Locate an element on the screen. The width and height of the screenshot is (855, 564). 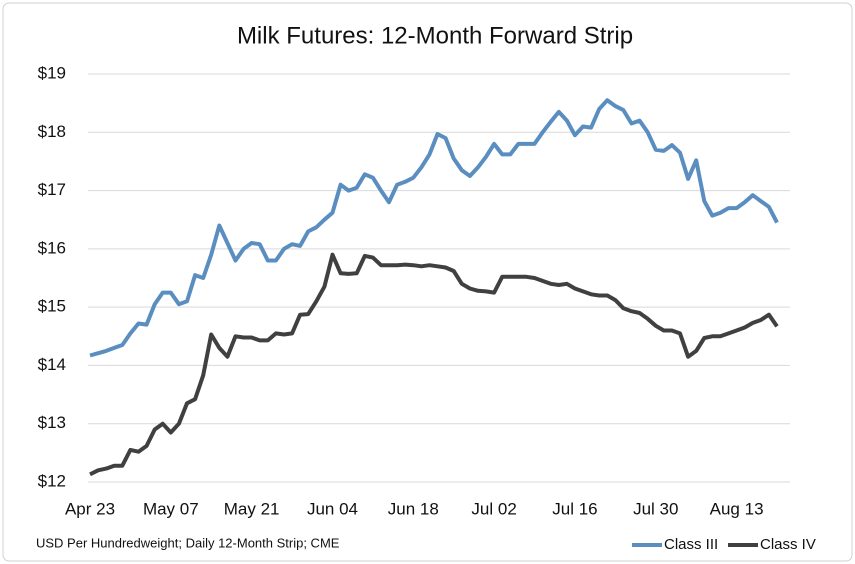
x-tick-label: May 07 is located at coordinates (171, 508).